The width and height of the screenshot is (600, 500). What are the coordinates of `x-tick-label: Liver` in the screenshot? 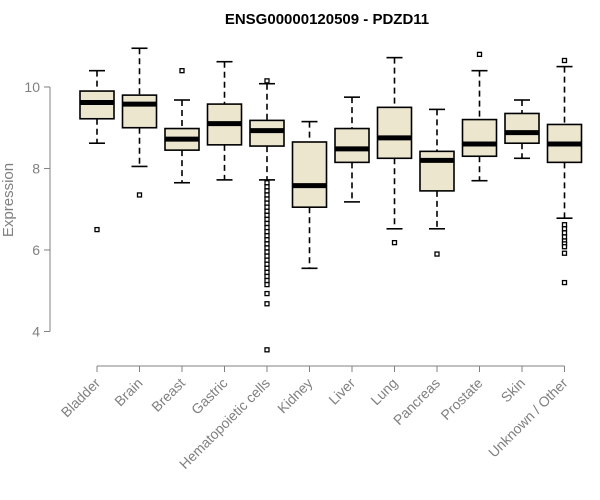 It's located at (341, 391).